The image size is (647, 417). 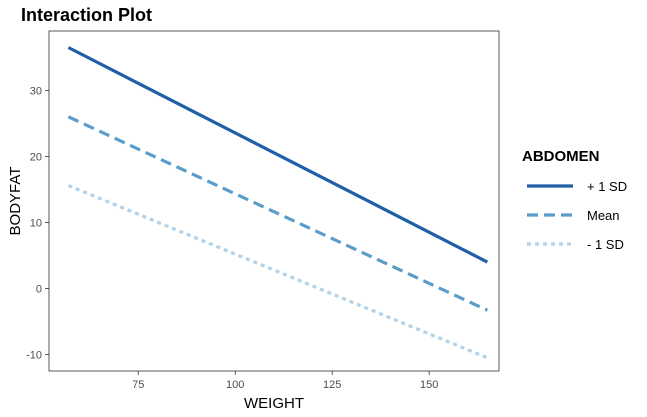 What do you see at coordinates (86, 15) in the screenshot?
I see `chart-title: Interaction Plot` at bounding box center [86, 15].